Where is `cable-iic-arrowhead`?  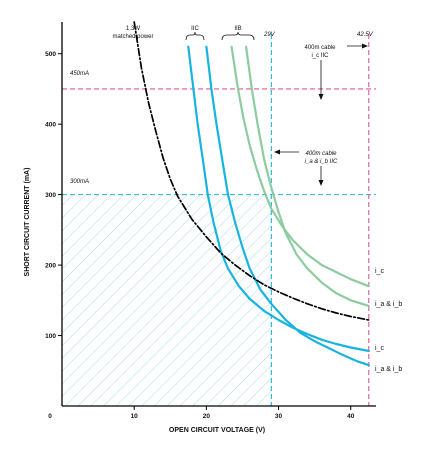 cable-iic-arrowhead is located at coordinates (365, 46).